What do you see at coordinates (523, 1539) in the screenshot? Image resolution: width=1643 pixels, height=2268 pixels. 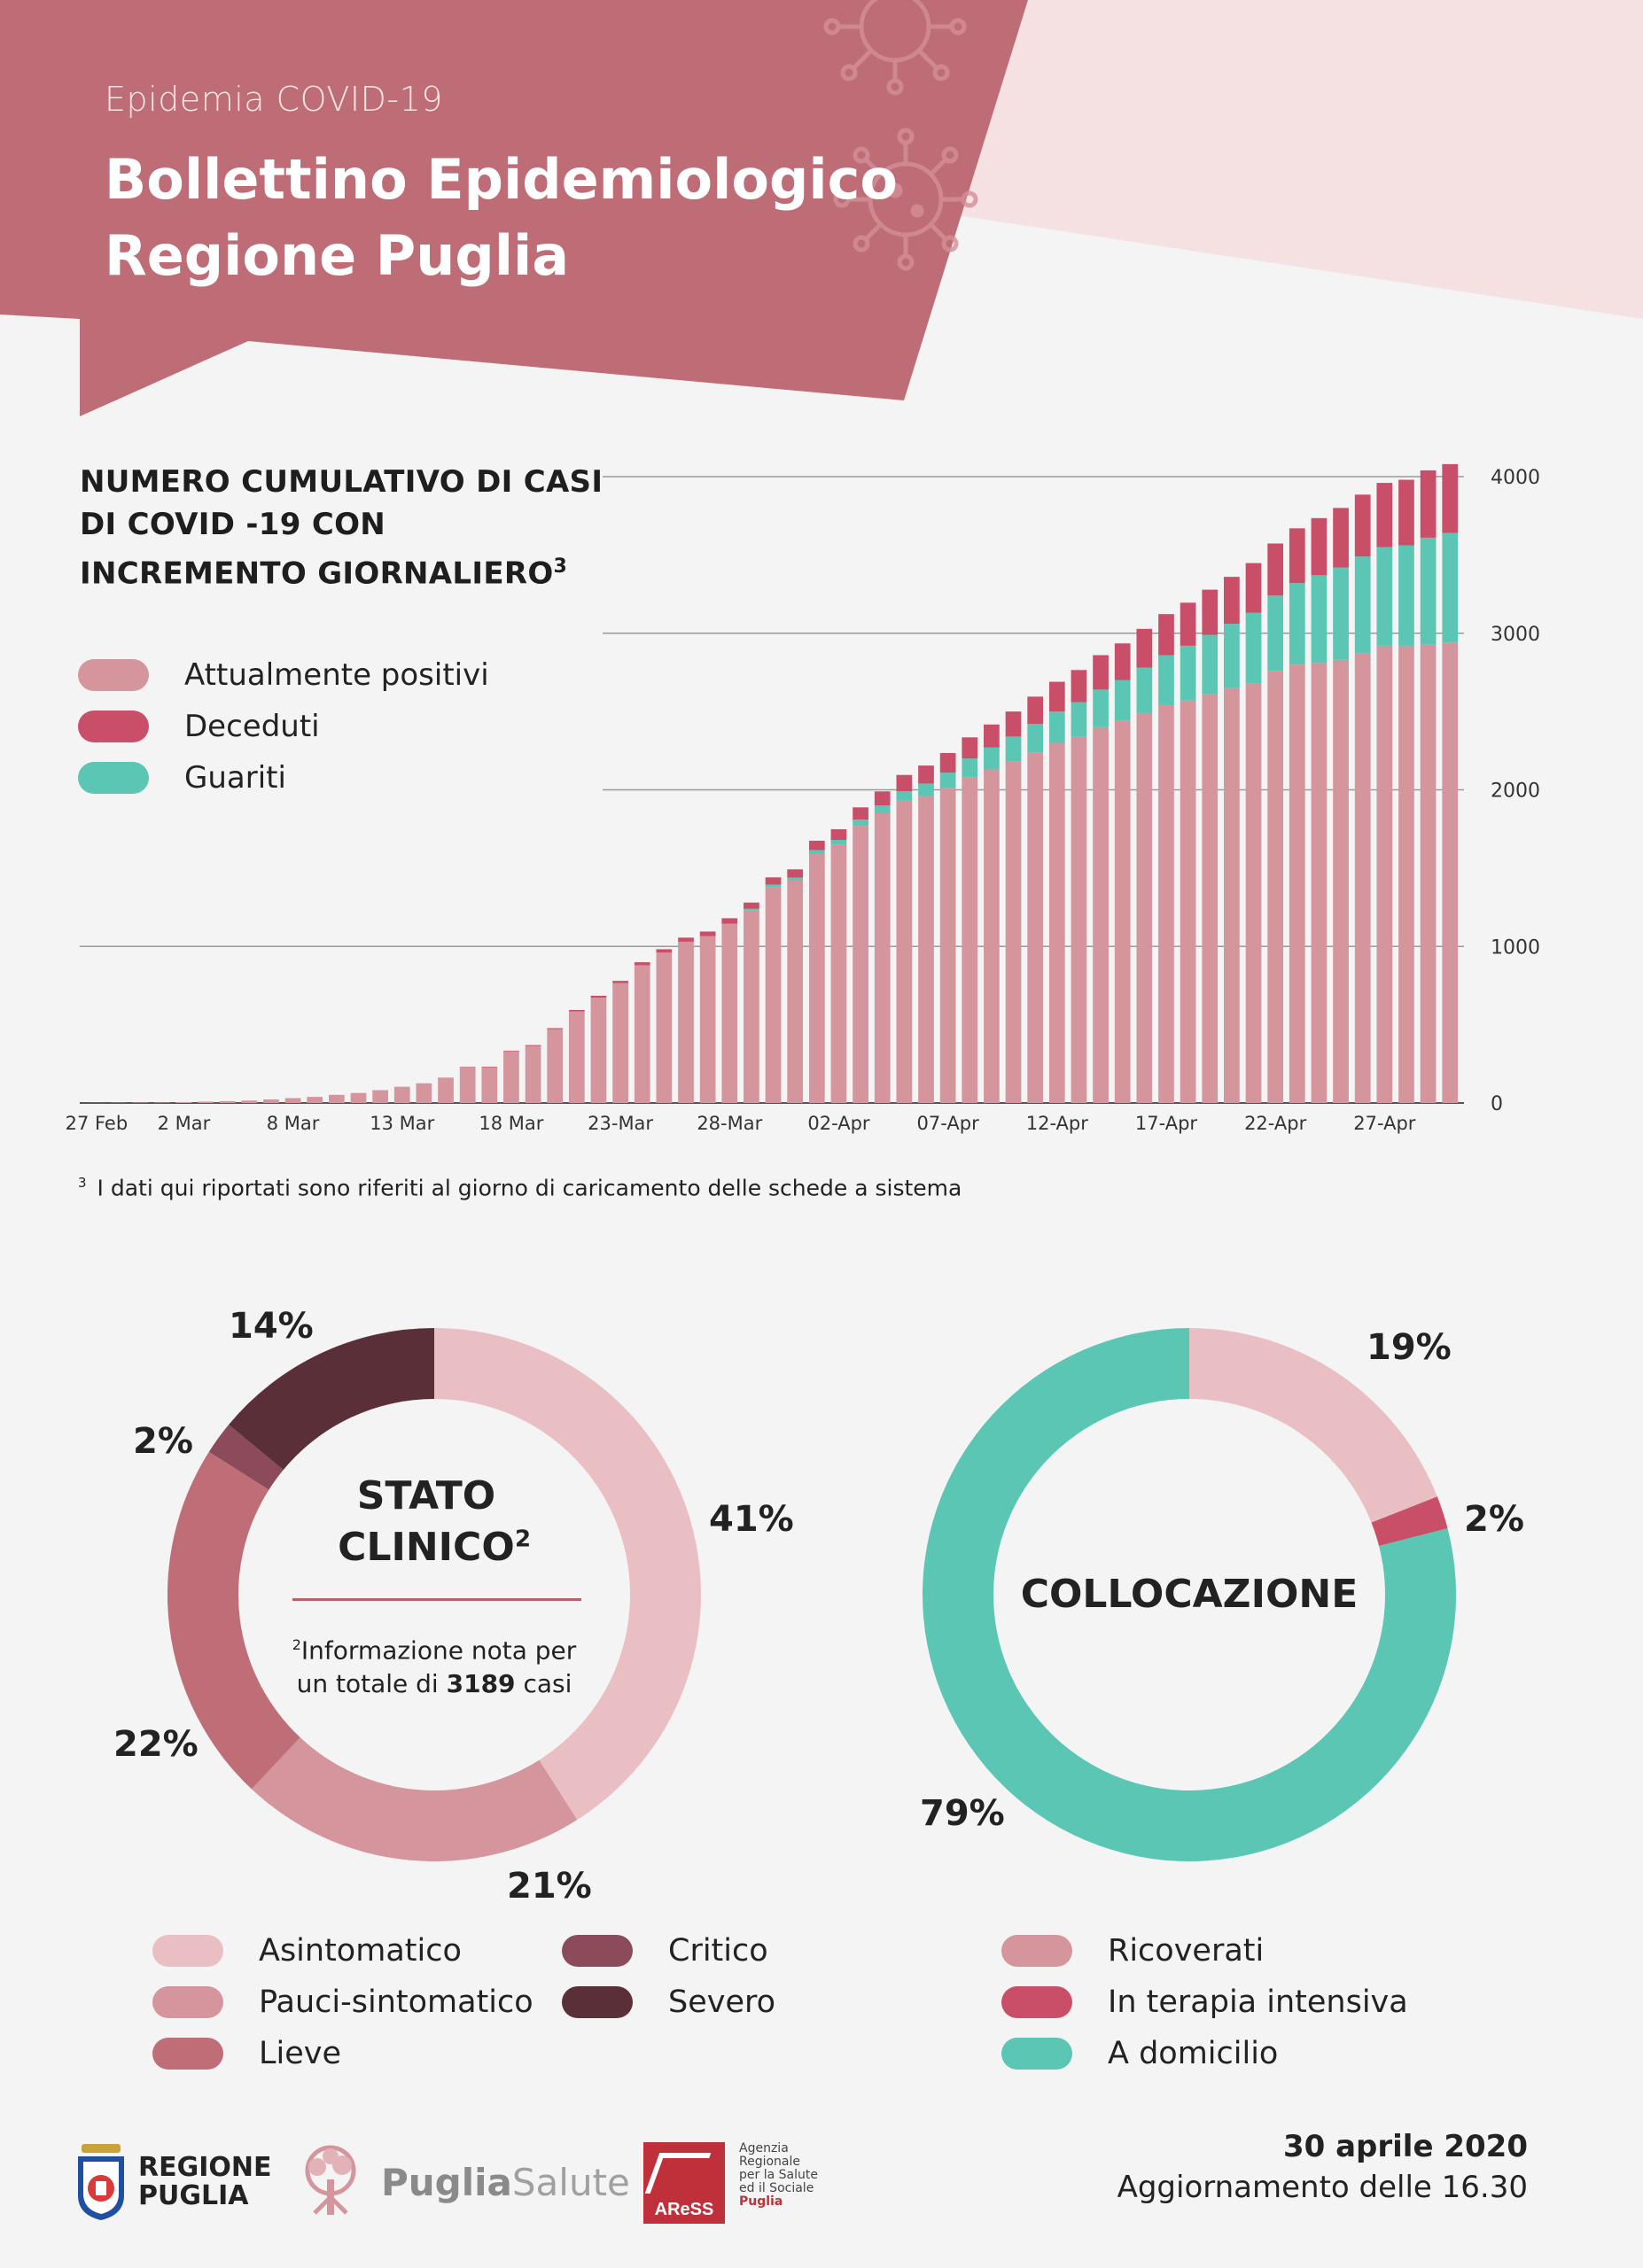 I see `stato-clinico-title-sup: 2` at bounding box center [523, 1539].